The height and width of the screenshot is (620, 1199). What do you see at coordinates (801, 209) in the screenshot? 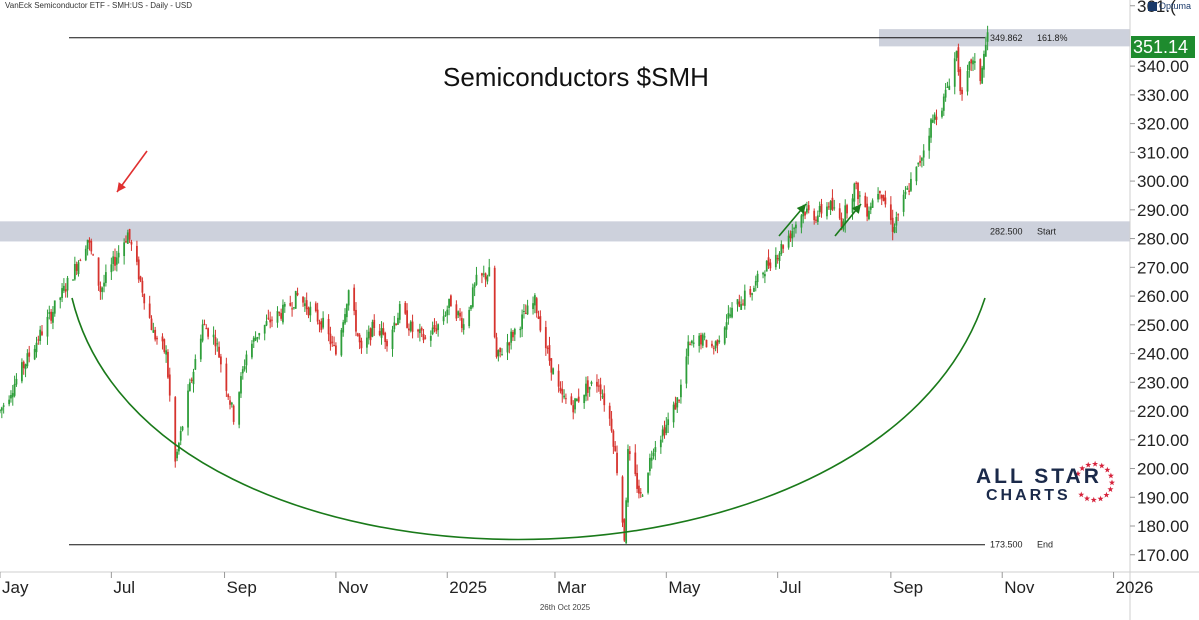
I see `arrow-head` at bounding box center [801, 209].